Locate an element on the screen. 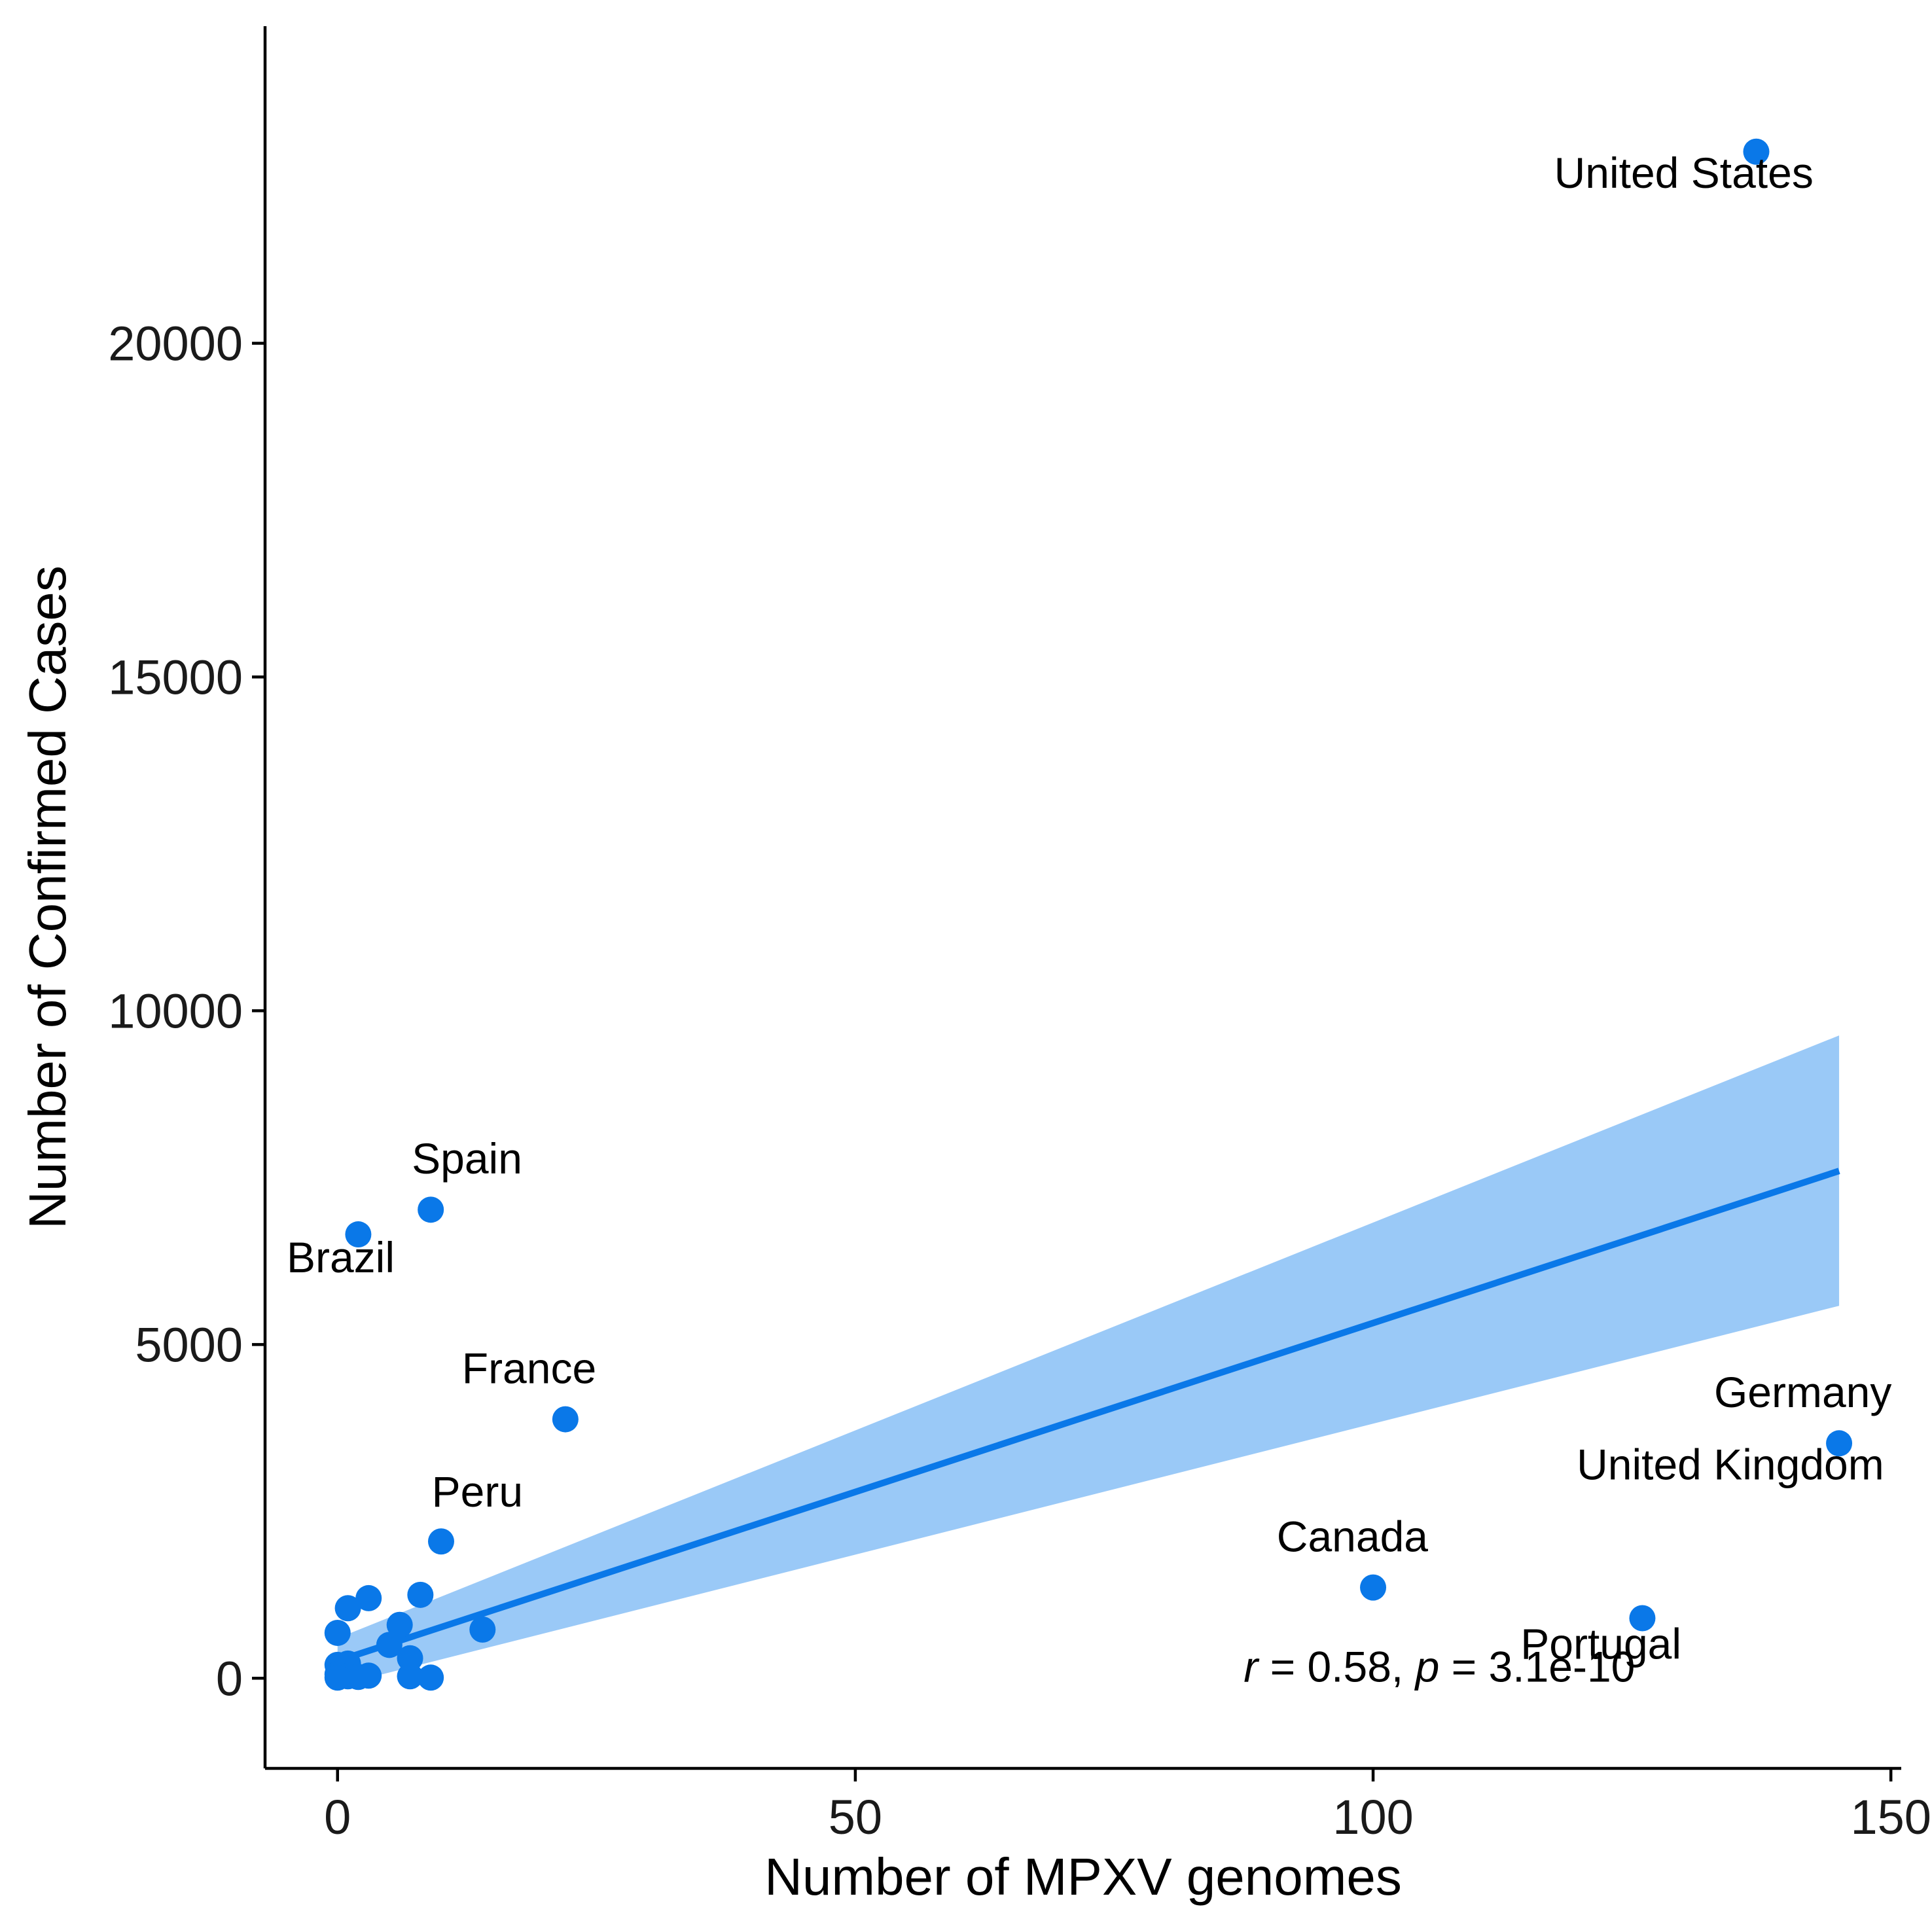 The height and width of the screenshot is (1932, 1932). point-label: United Kingdom is located at coordinates (1730, 1464).